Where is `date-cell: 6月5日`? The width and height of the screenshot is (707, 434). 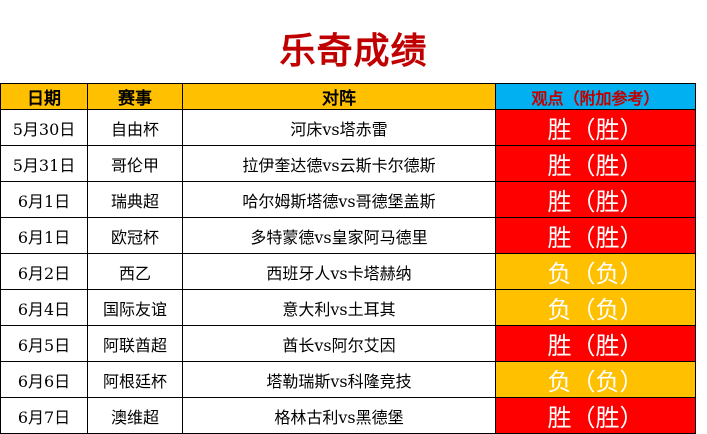
date-cell: 6月5日 is located at coordinates (44, 344).